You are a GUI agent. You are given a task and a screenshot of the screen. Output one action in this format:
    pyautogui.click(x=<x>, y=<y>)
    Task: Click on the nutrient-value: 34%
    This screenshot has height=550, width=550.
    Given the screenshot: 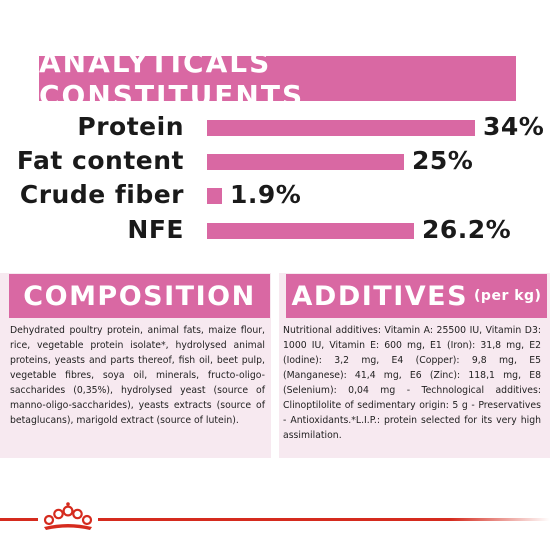 What is the action you would take?
    pyautogui.click(x=514, y=126)
    